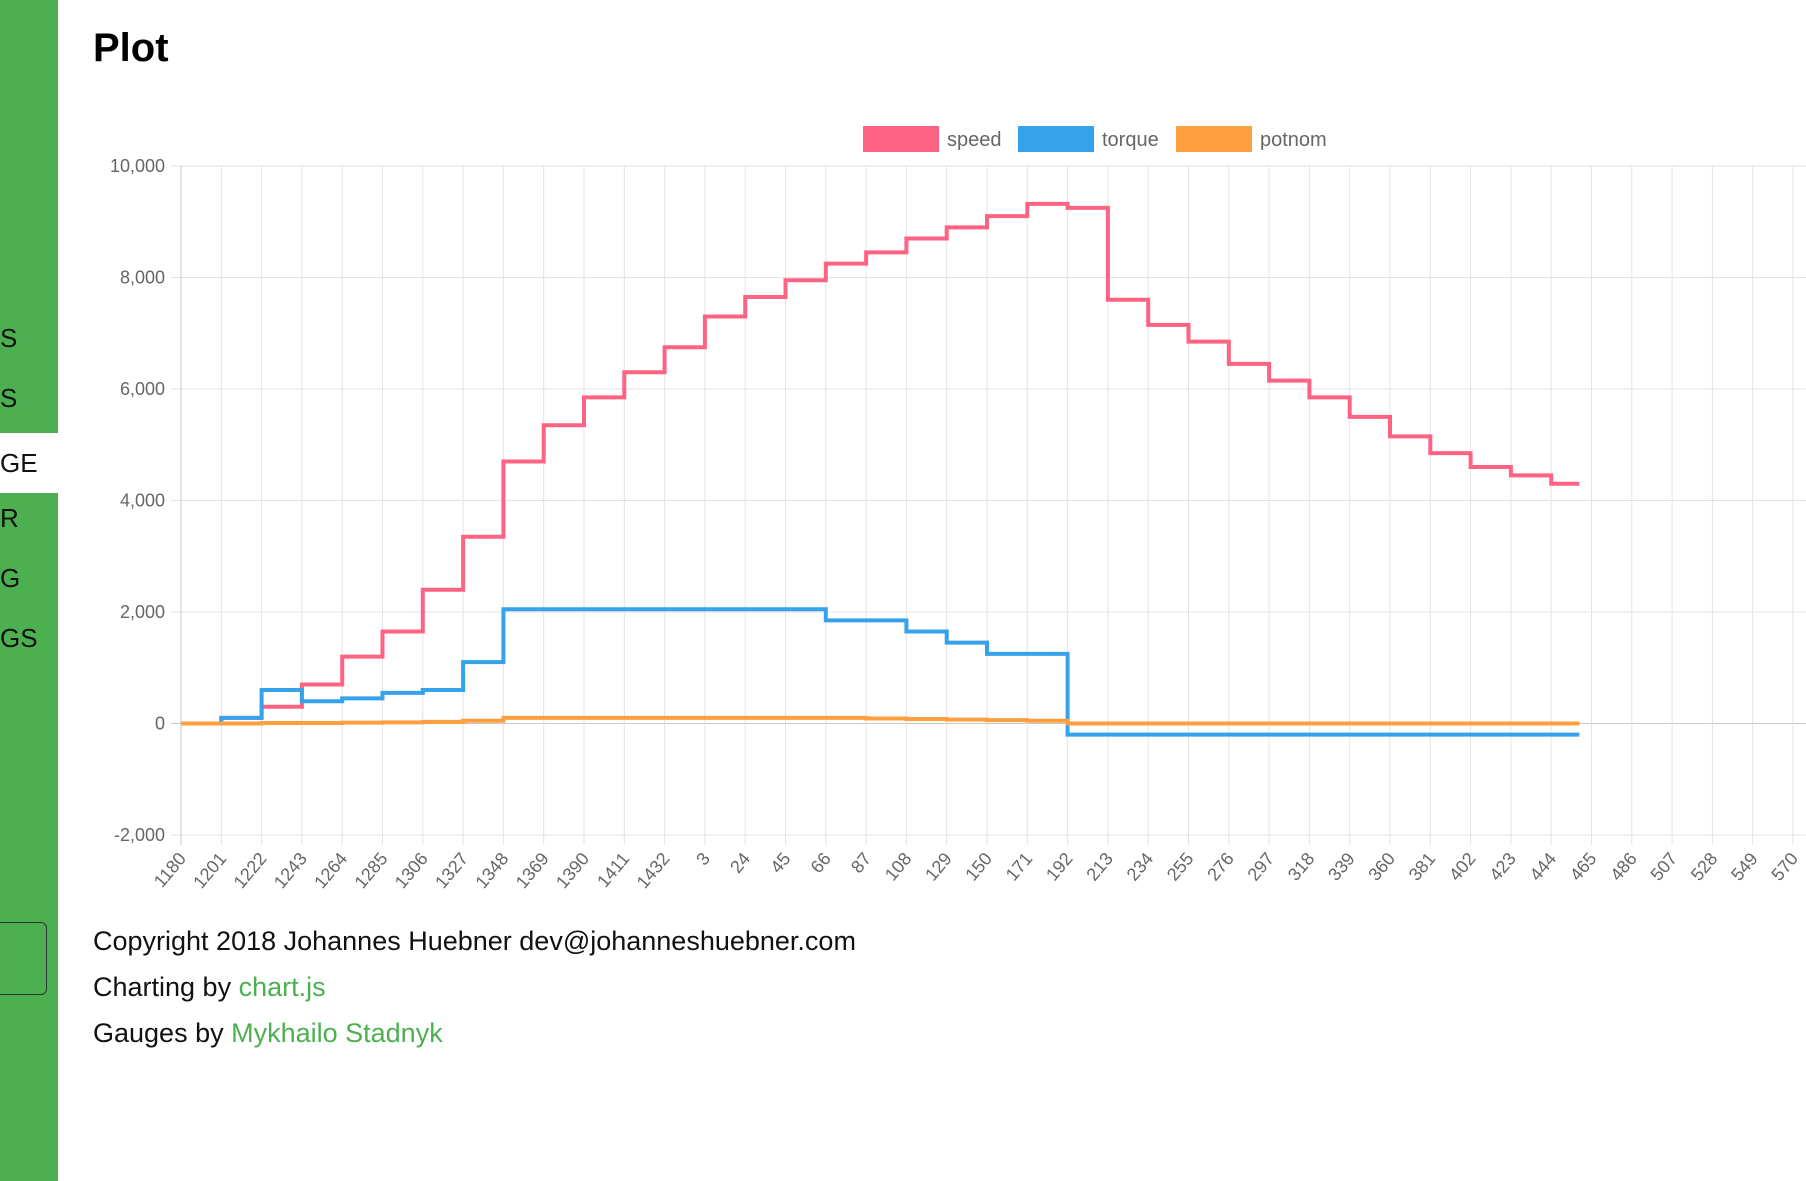 The height and width of the screenshot is (1181, 1806). Describe the element at coordinates (142, 278) in the screenshot. I see `y-tick-label: 8,000` at that location.